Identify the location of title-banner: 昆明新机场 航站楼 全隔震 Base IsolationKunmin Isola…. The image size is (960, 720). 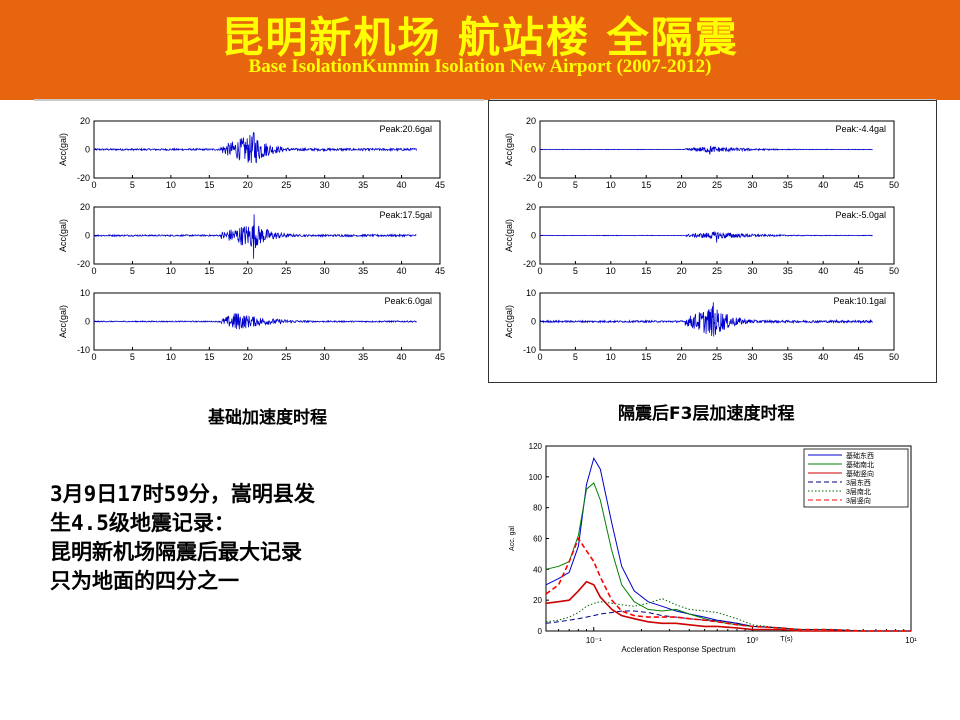
(480, 50).